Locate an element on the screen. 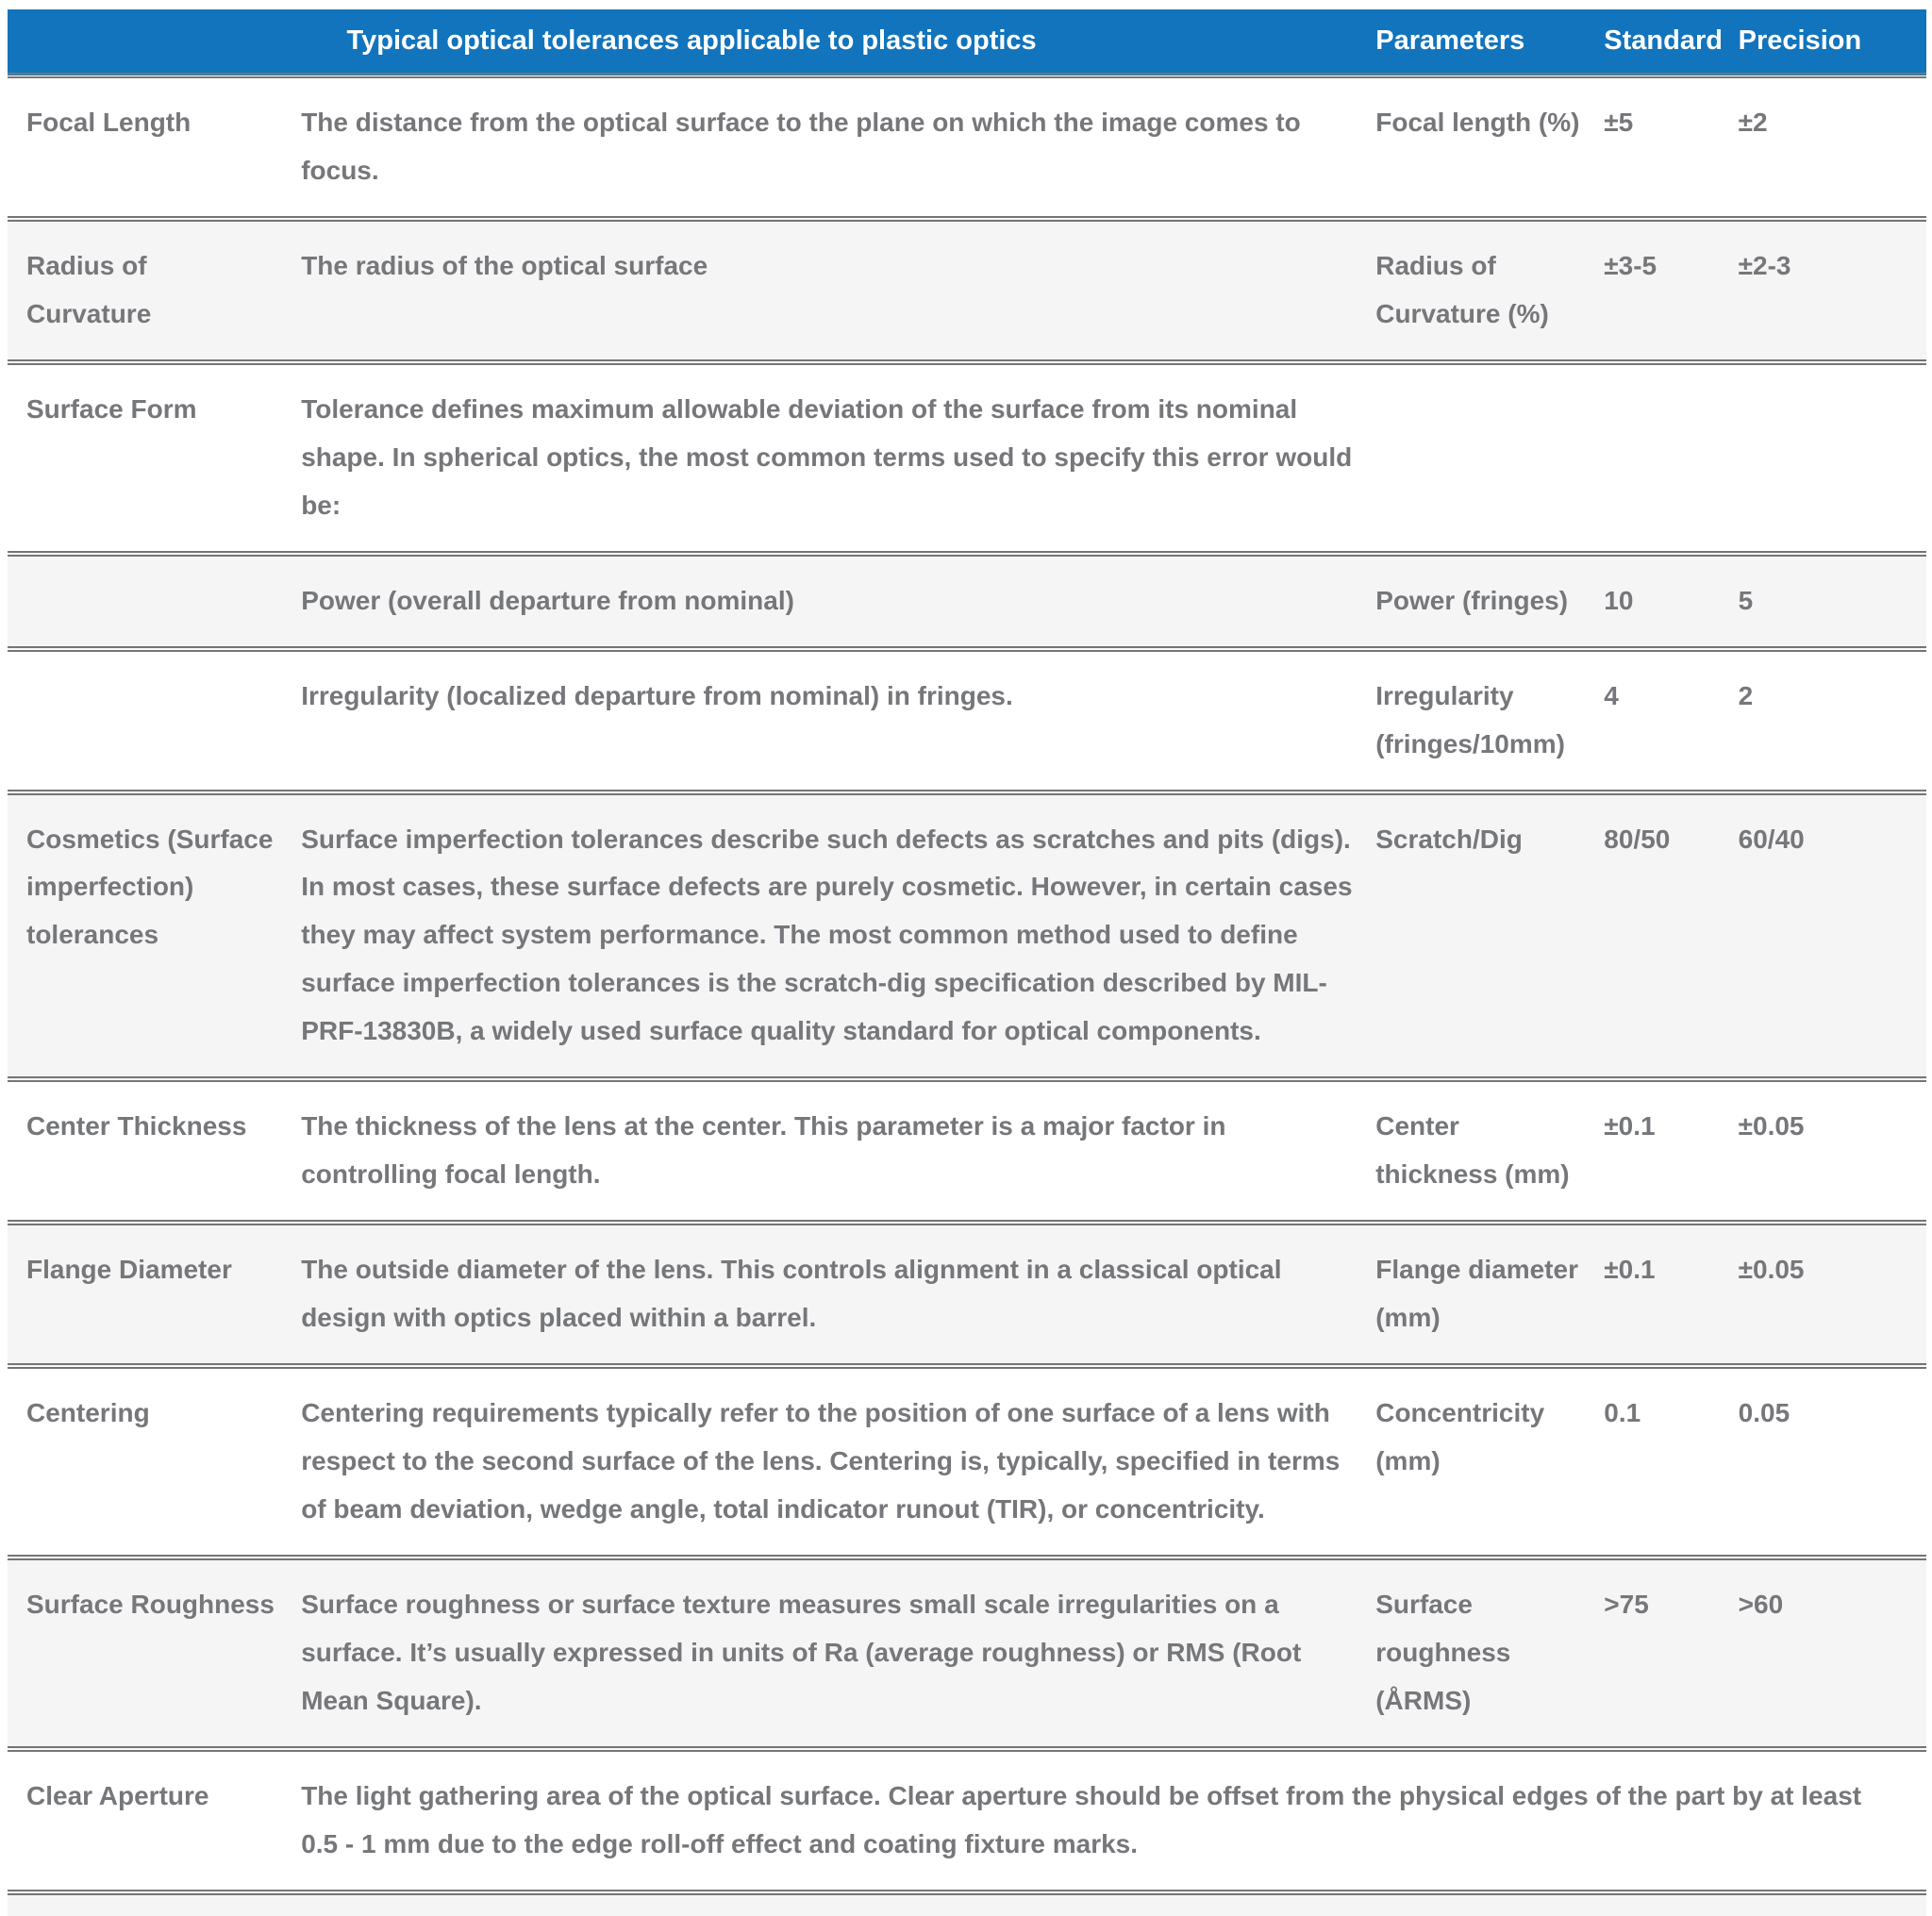  cell-precision: 0.05 is located at coordinates (1832, 1460).